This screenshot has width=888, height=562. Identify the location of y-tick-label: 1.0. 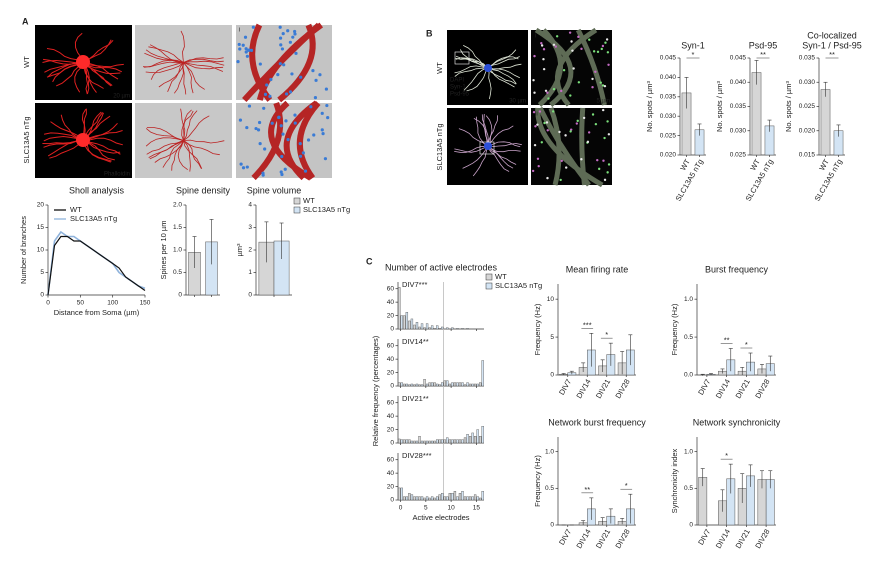
(688, 451).